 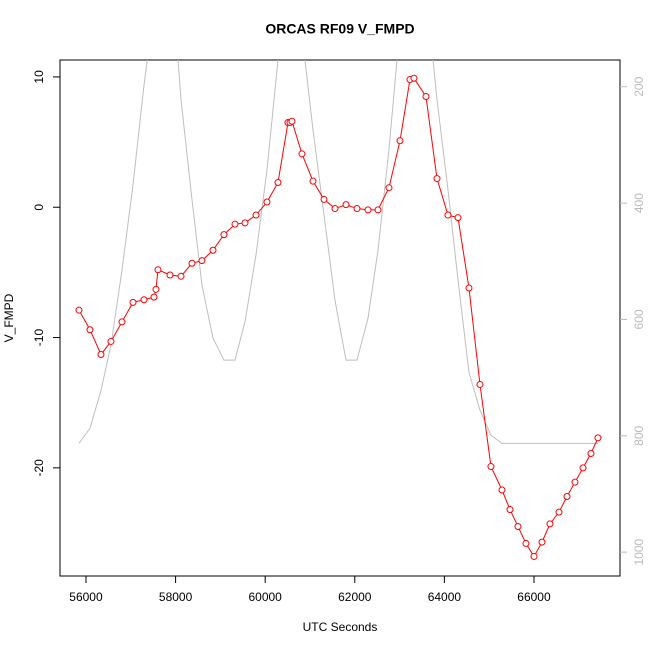 What do you see at coordinates (176, 597) in the screenshot?
I see `x-tick-label: 58000` at bounding box center [176, 597].